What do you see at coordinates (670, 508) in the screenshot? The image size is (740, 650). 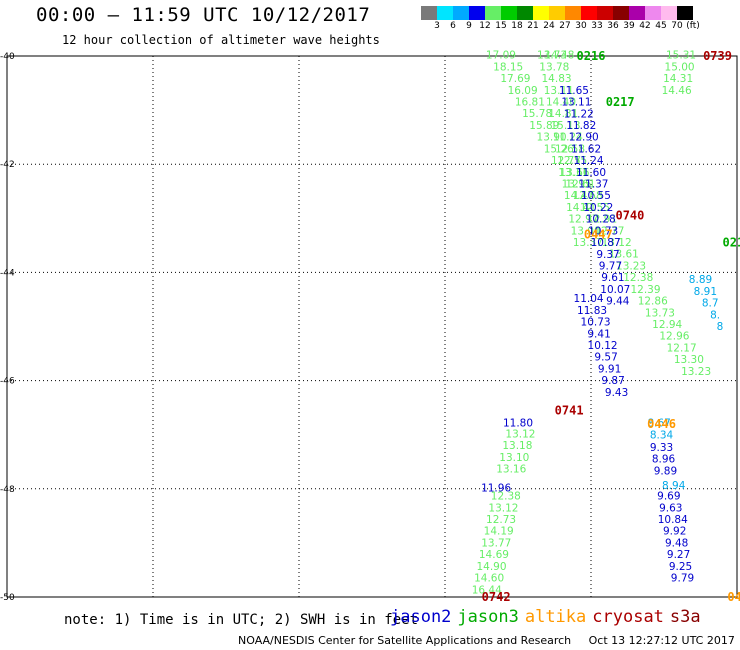 I see `wave-height-value: 9.63` at bounding box center [670, 508].